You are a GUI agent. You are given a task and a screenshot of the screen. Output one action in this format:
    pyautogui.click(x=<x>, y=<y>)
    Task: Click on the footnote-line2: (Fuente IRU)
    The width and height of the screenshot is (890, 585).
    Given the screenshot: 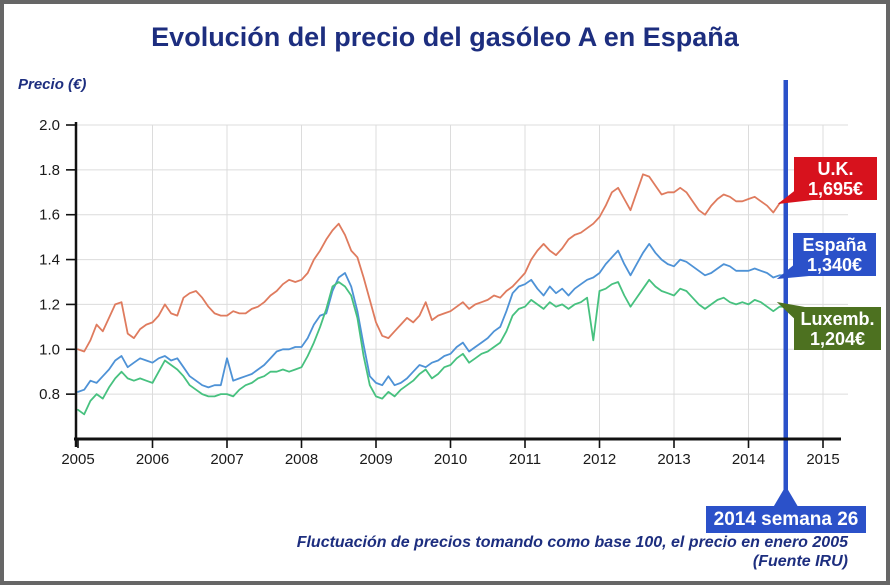 What is the action you would take?
    pyautogui.click(x=800, y=561)
    